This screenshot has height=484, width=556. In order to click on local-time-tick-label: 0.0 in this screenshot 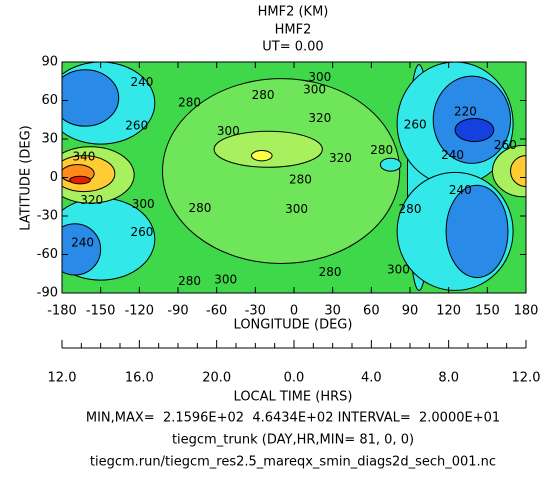, I will do `click(294, 378)`.